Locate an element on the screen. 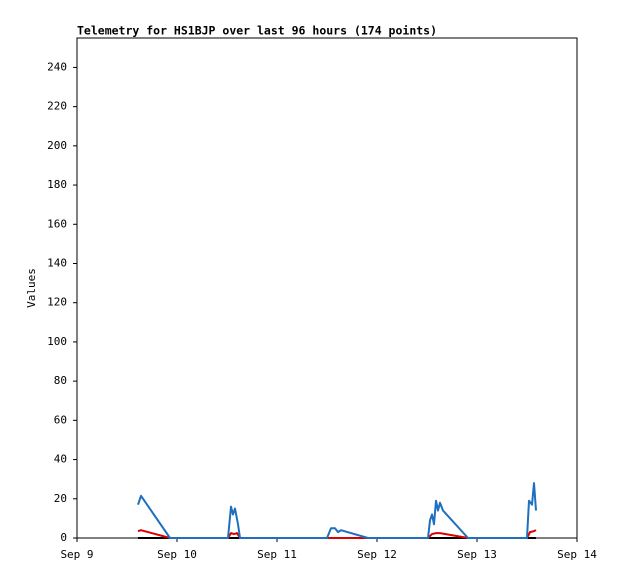  x-tick-label: Sep 12 is located at coordinates (377, 554).